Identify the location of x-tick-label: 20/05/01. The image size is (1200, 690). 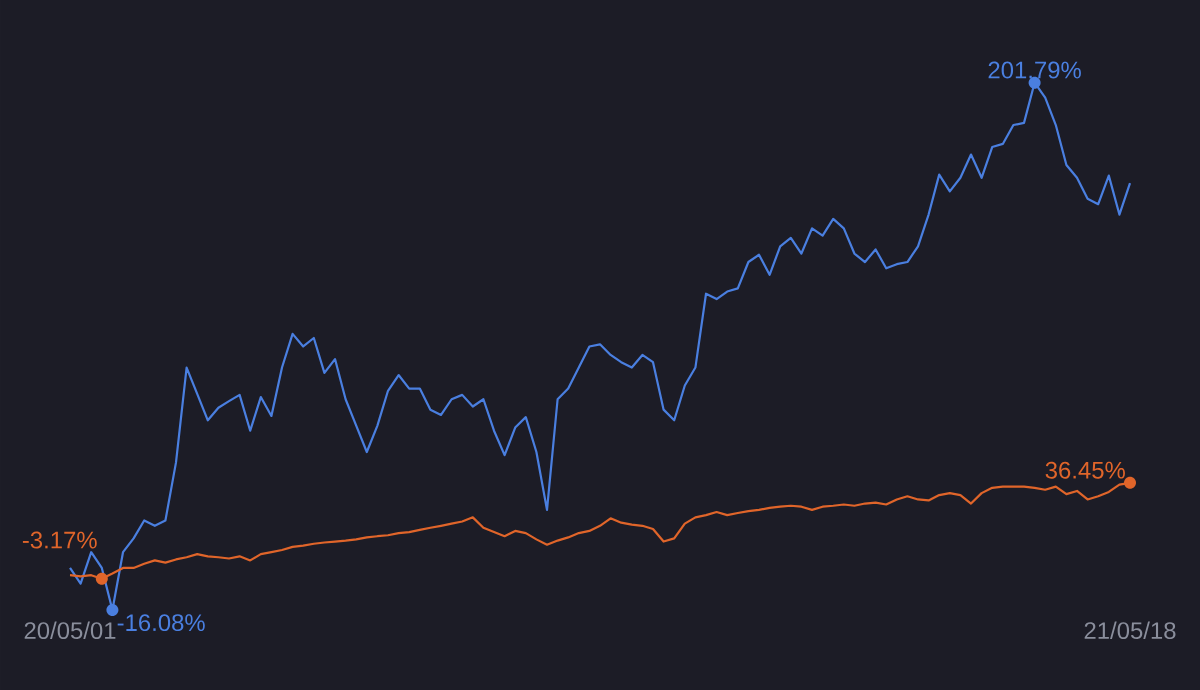
(70, 630).